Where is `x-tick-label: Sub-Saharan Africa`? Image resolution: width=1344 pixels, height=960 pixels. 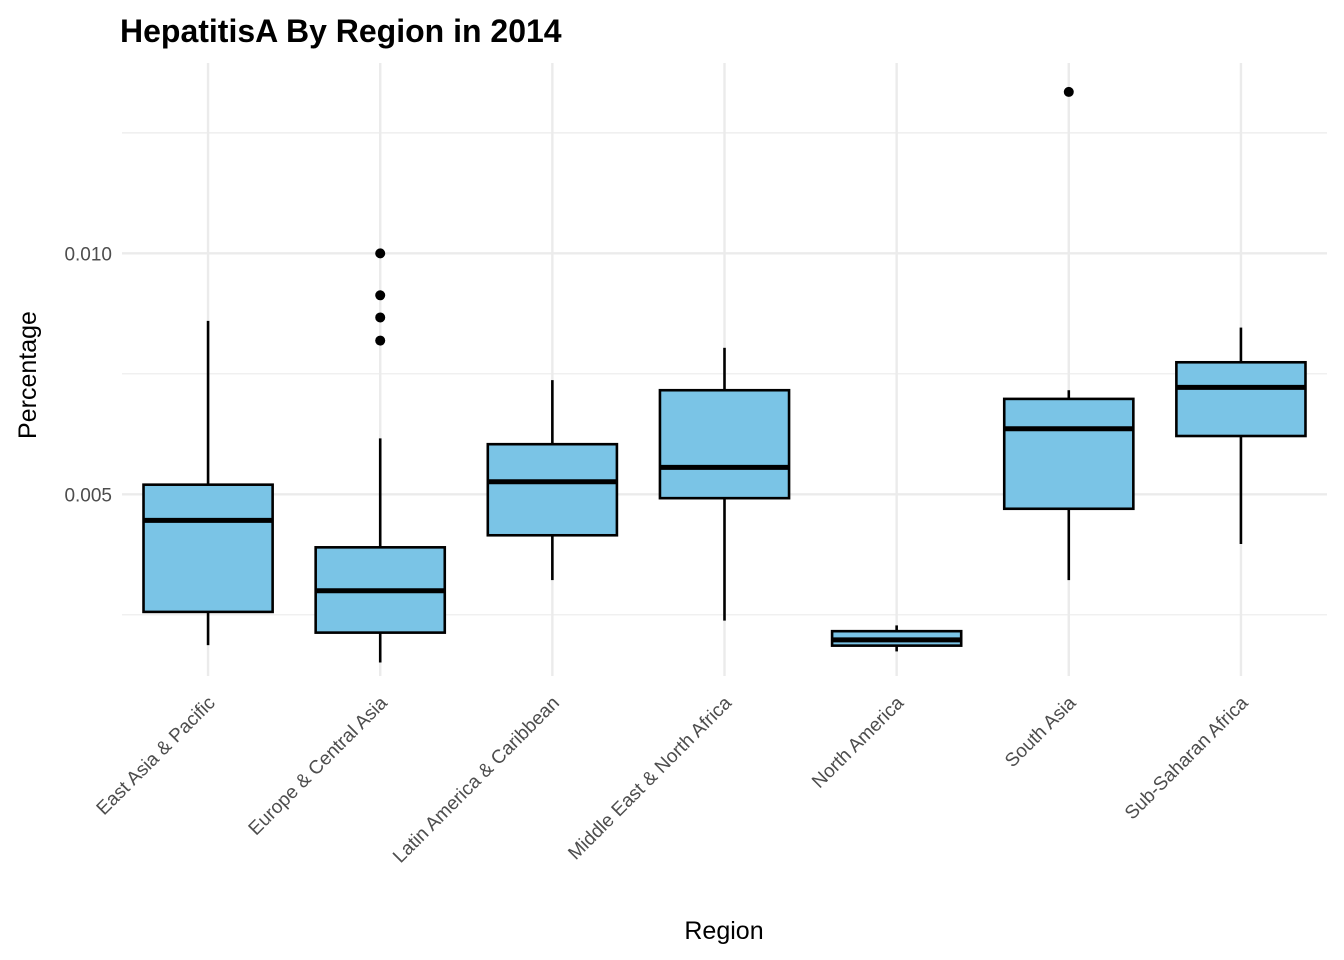 x-tick-label: Sub-Saharan Africa is located at coordinates (1187, 758).